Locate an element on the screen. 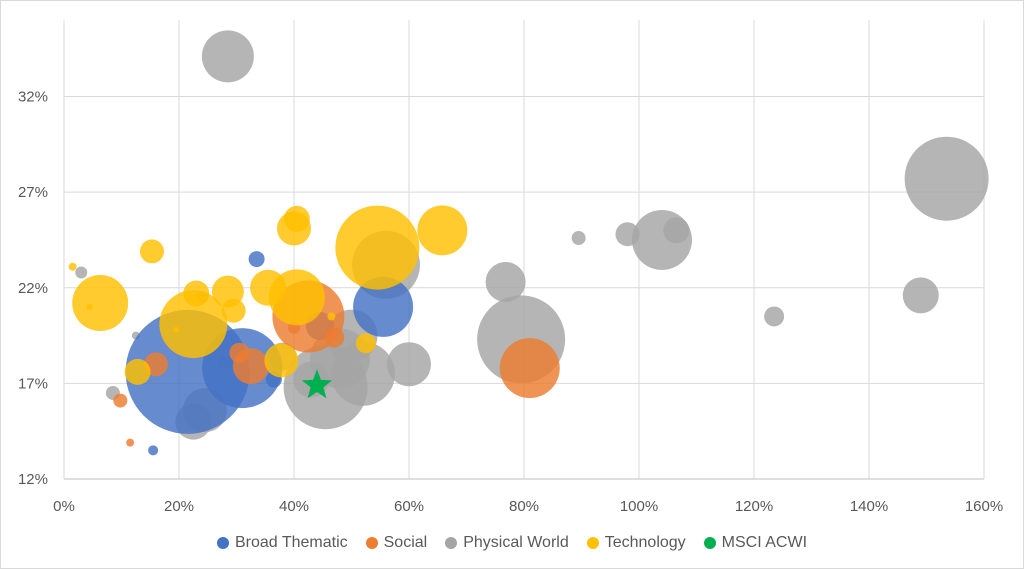  msci-acwi-star-marker is located at coordinates (317, 384).